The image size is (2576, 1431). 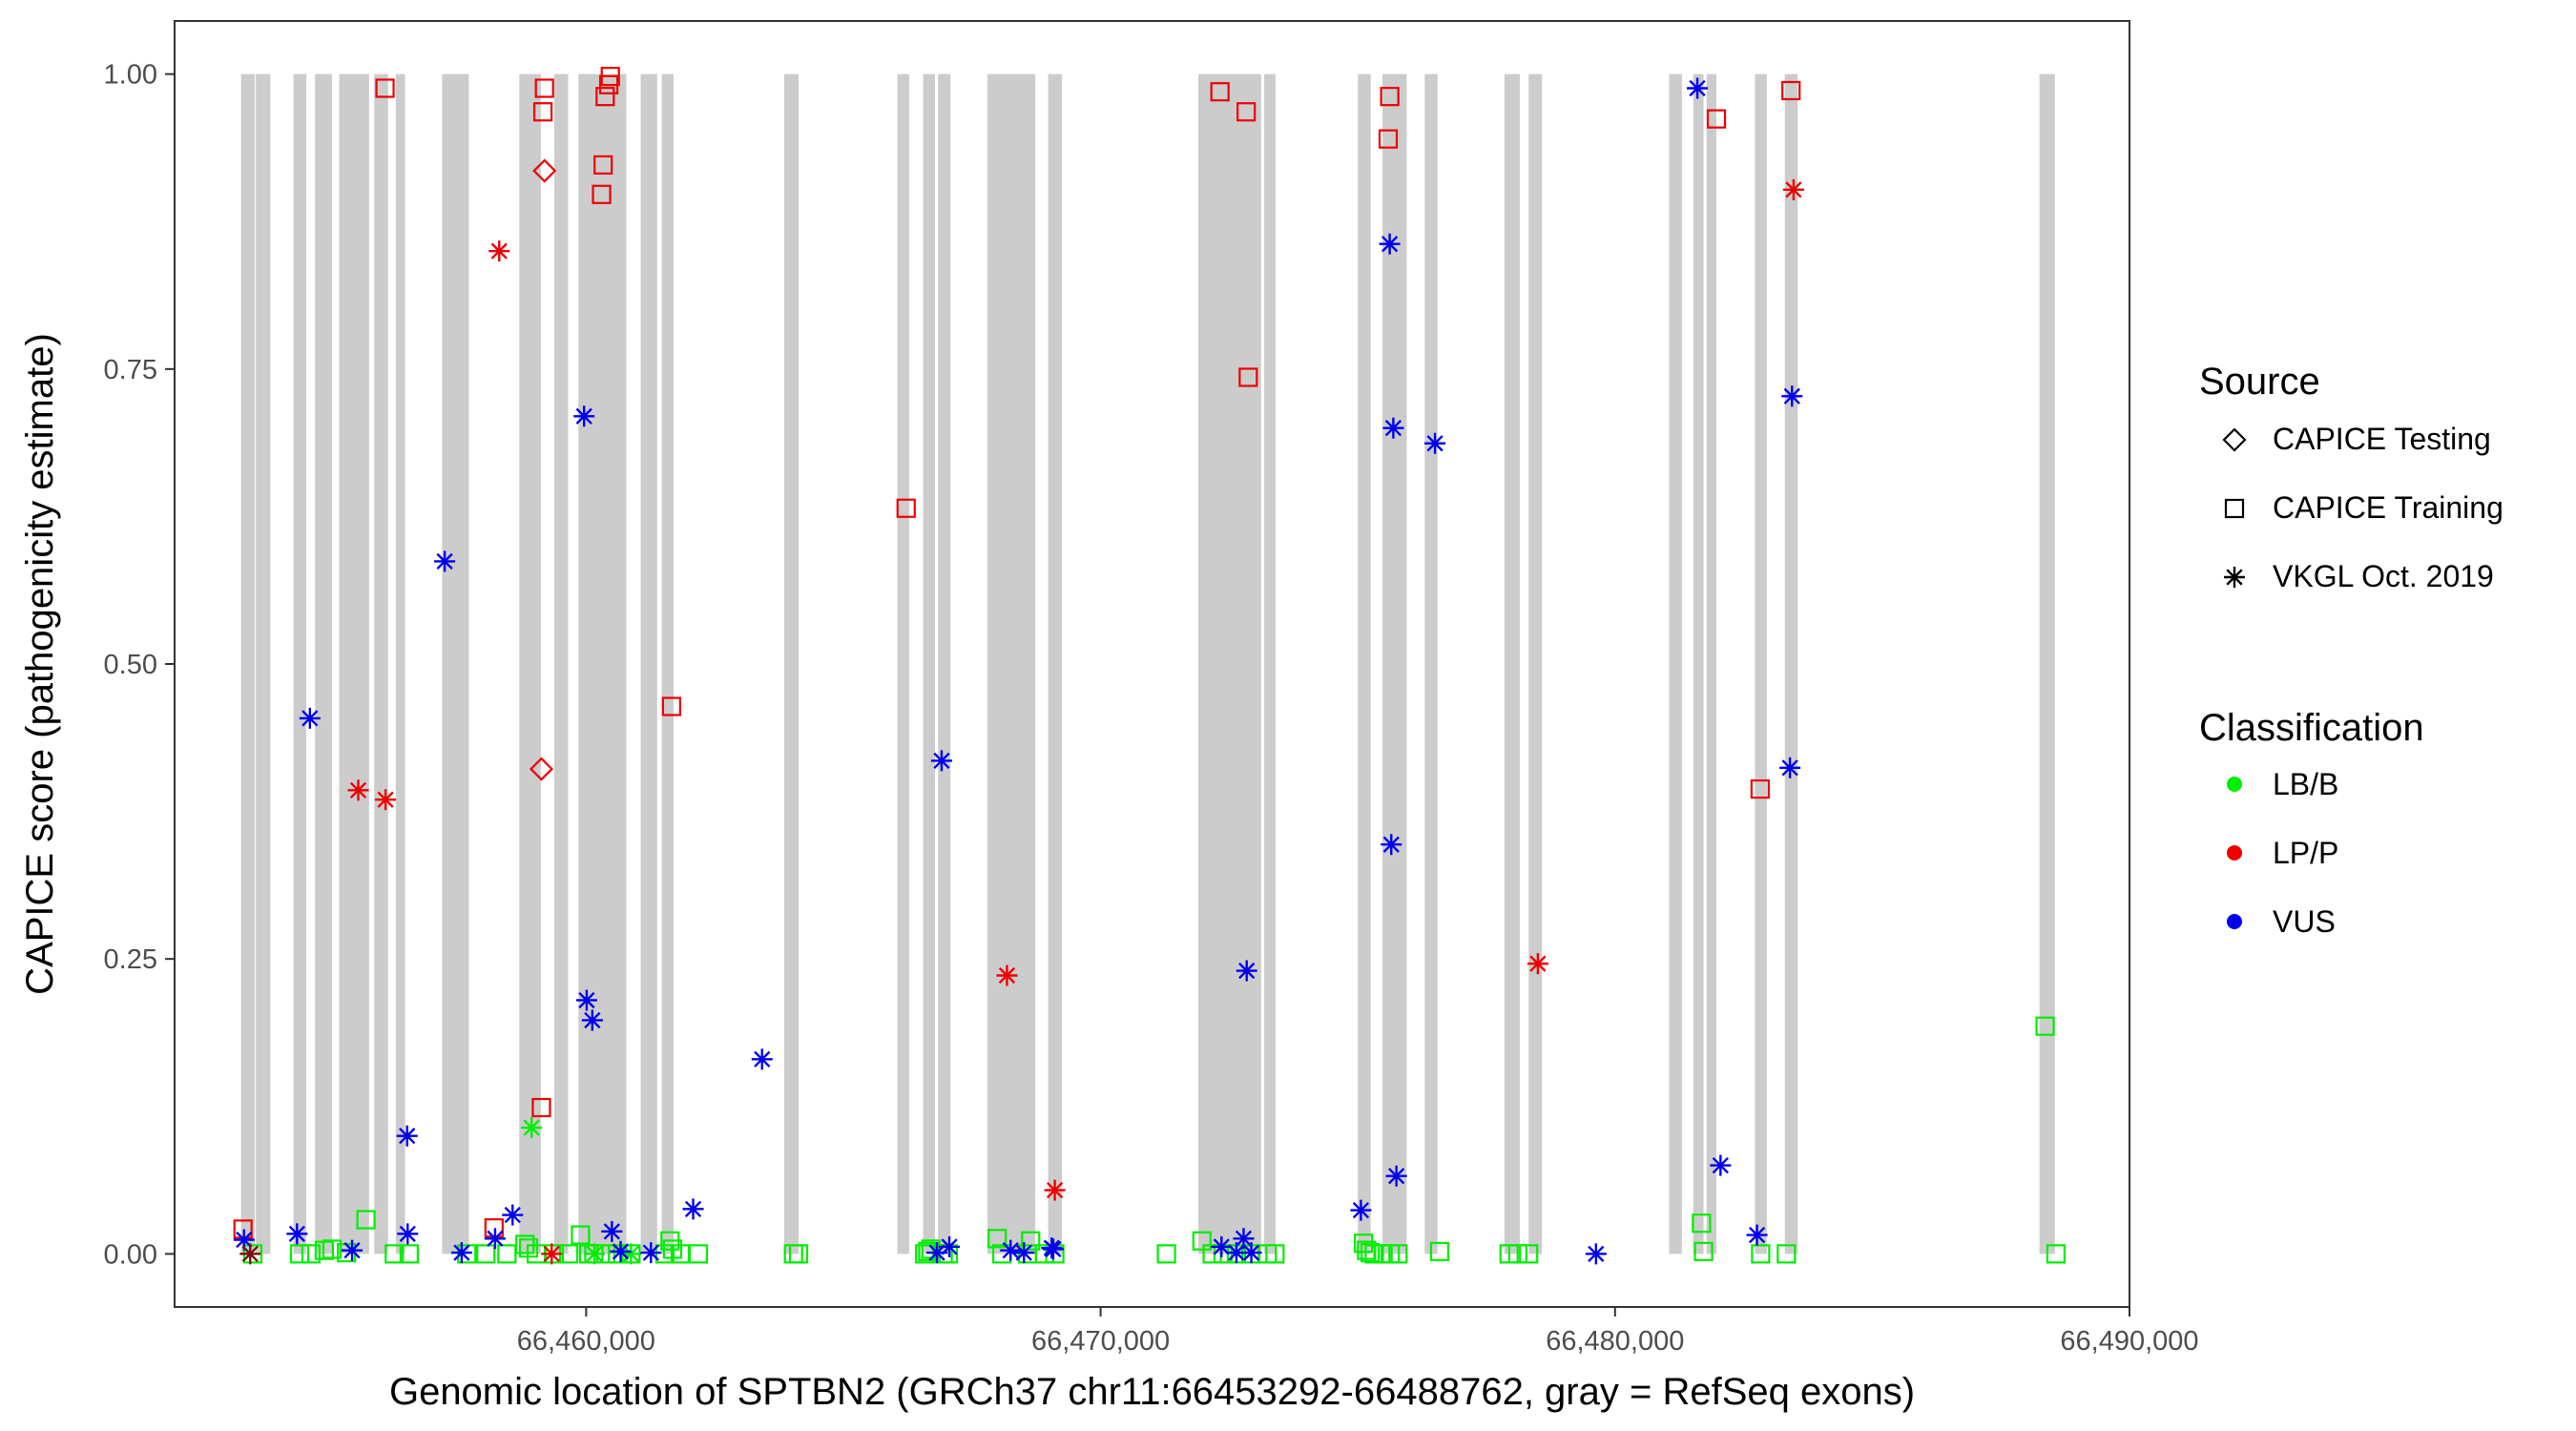 What do you see at coordinates (2234, 853) in the screenshot?
I see `legend-lpp-dot` at bounding box center [2234, 853].